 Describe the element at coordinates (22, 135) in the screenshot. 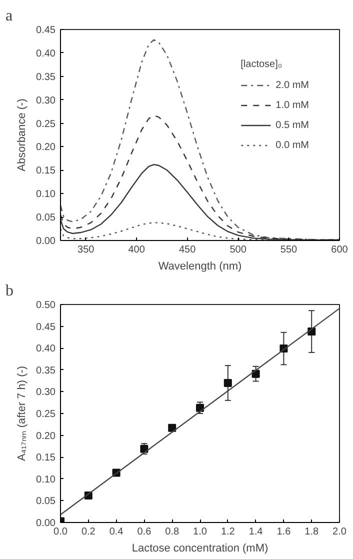

I see `y-axis-title: Absorbance (-)` at that location.